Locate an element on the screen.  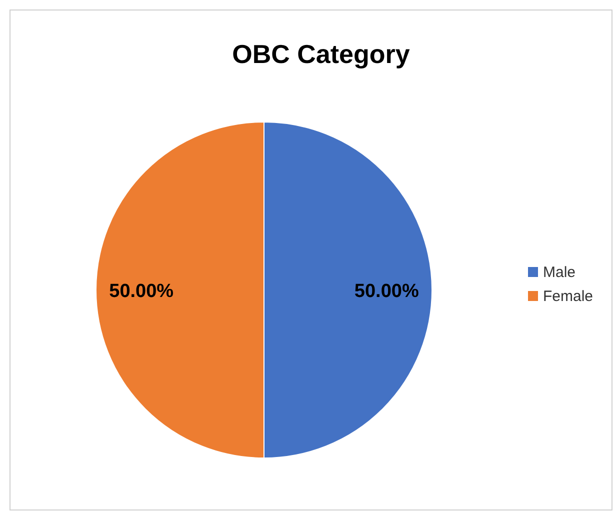
legend-label: Male is located at coordinates (559, 272).